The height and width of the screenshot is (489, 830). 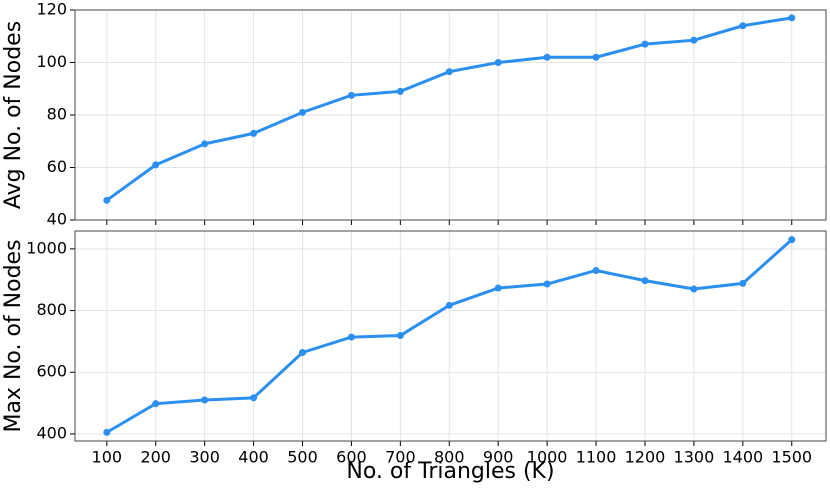 I want to click on x-tick-label: 1100, so click(x=596, y=457).